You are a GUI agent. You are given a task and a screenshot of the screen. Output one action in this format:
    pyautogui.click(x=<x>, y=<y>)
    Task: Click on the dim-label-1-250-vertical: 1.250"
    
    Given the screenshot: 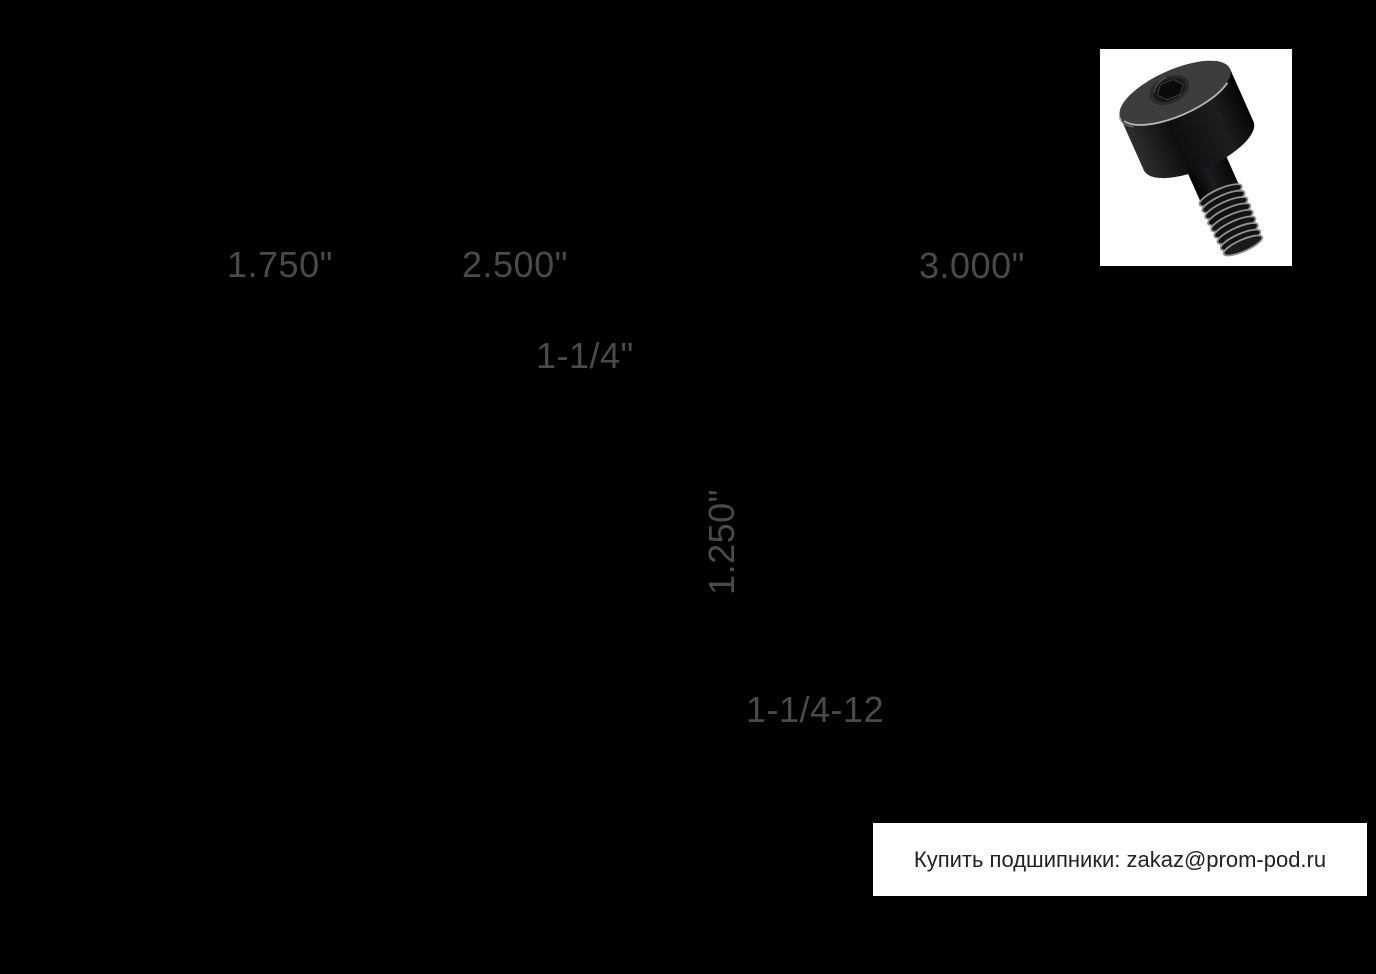 What is the action you would take?
    pyautogui.click(x=721, y=542)
    